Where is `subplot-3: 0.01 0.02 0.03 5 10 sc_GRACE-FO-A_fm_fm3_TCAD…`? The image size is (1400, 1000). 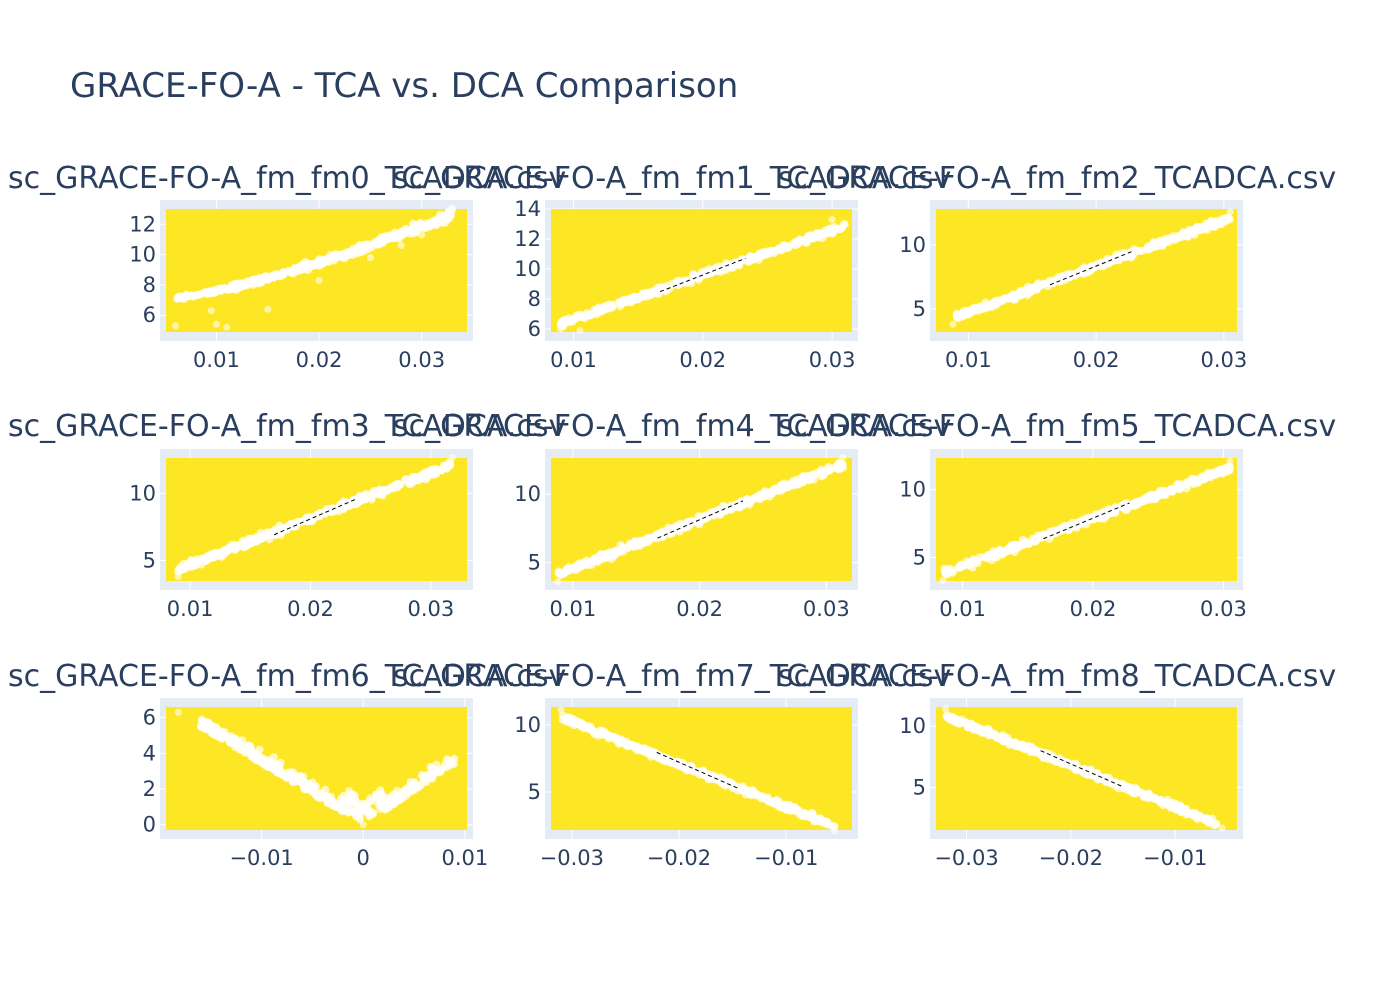 subplot-3: 0.01 0.02 0.03 5 10 sc_GRACE-FO-A_fm_fm3_TCAD… is located at coordinates (287, 515).